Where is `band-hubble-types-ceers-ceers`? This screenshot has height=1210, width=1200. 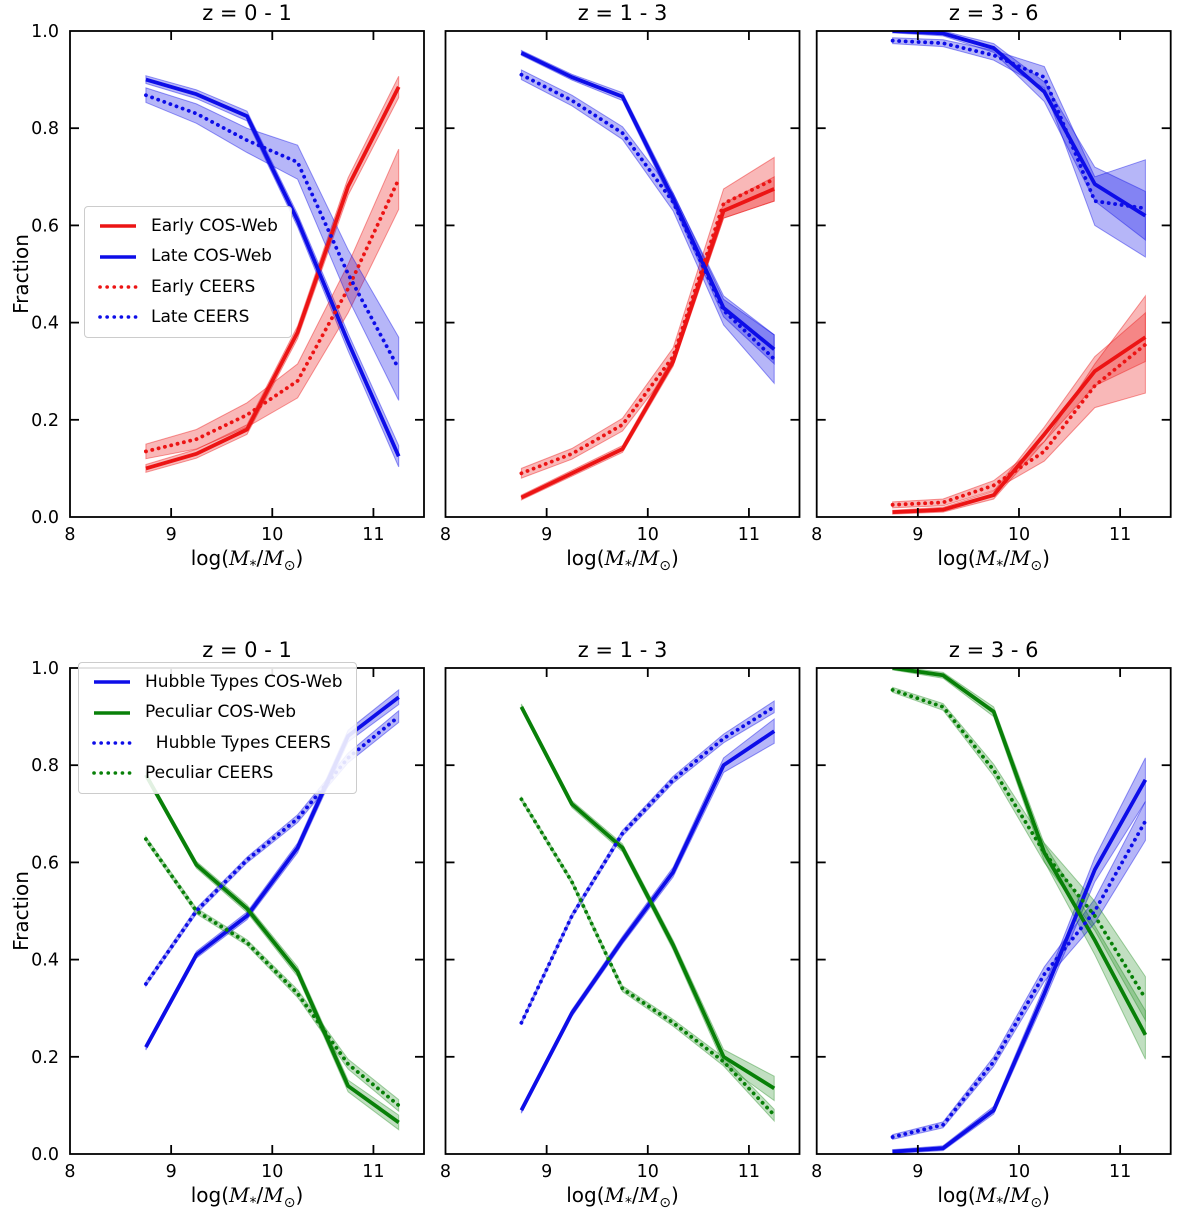 band-hubble-types-ceers-ceers is located at coordinates (1019, 971).